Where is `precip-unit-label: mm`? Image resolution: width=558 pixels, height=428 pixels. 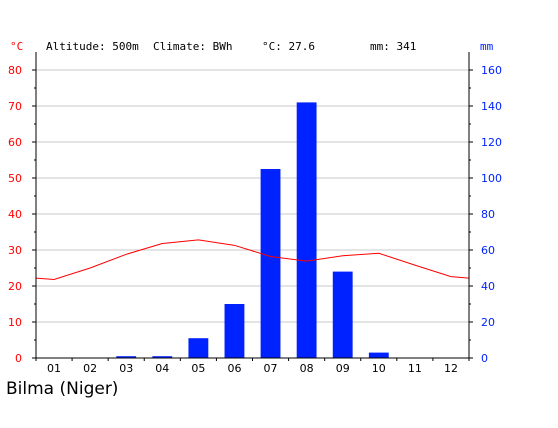
precip-unit-label: mm is located at coordinates (487, 46).